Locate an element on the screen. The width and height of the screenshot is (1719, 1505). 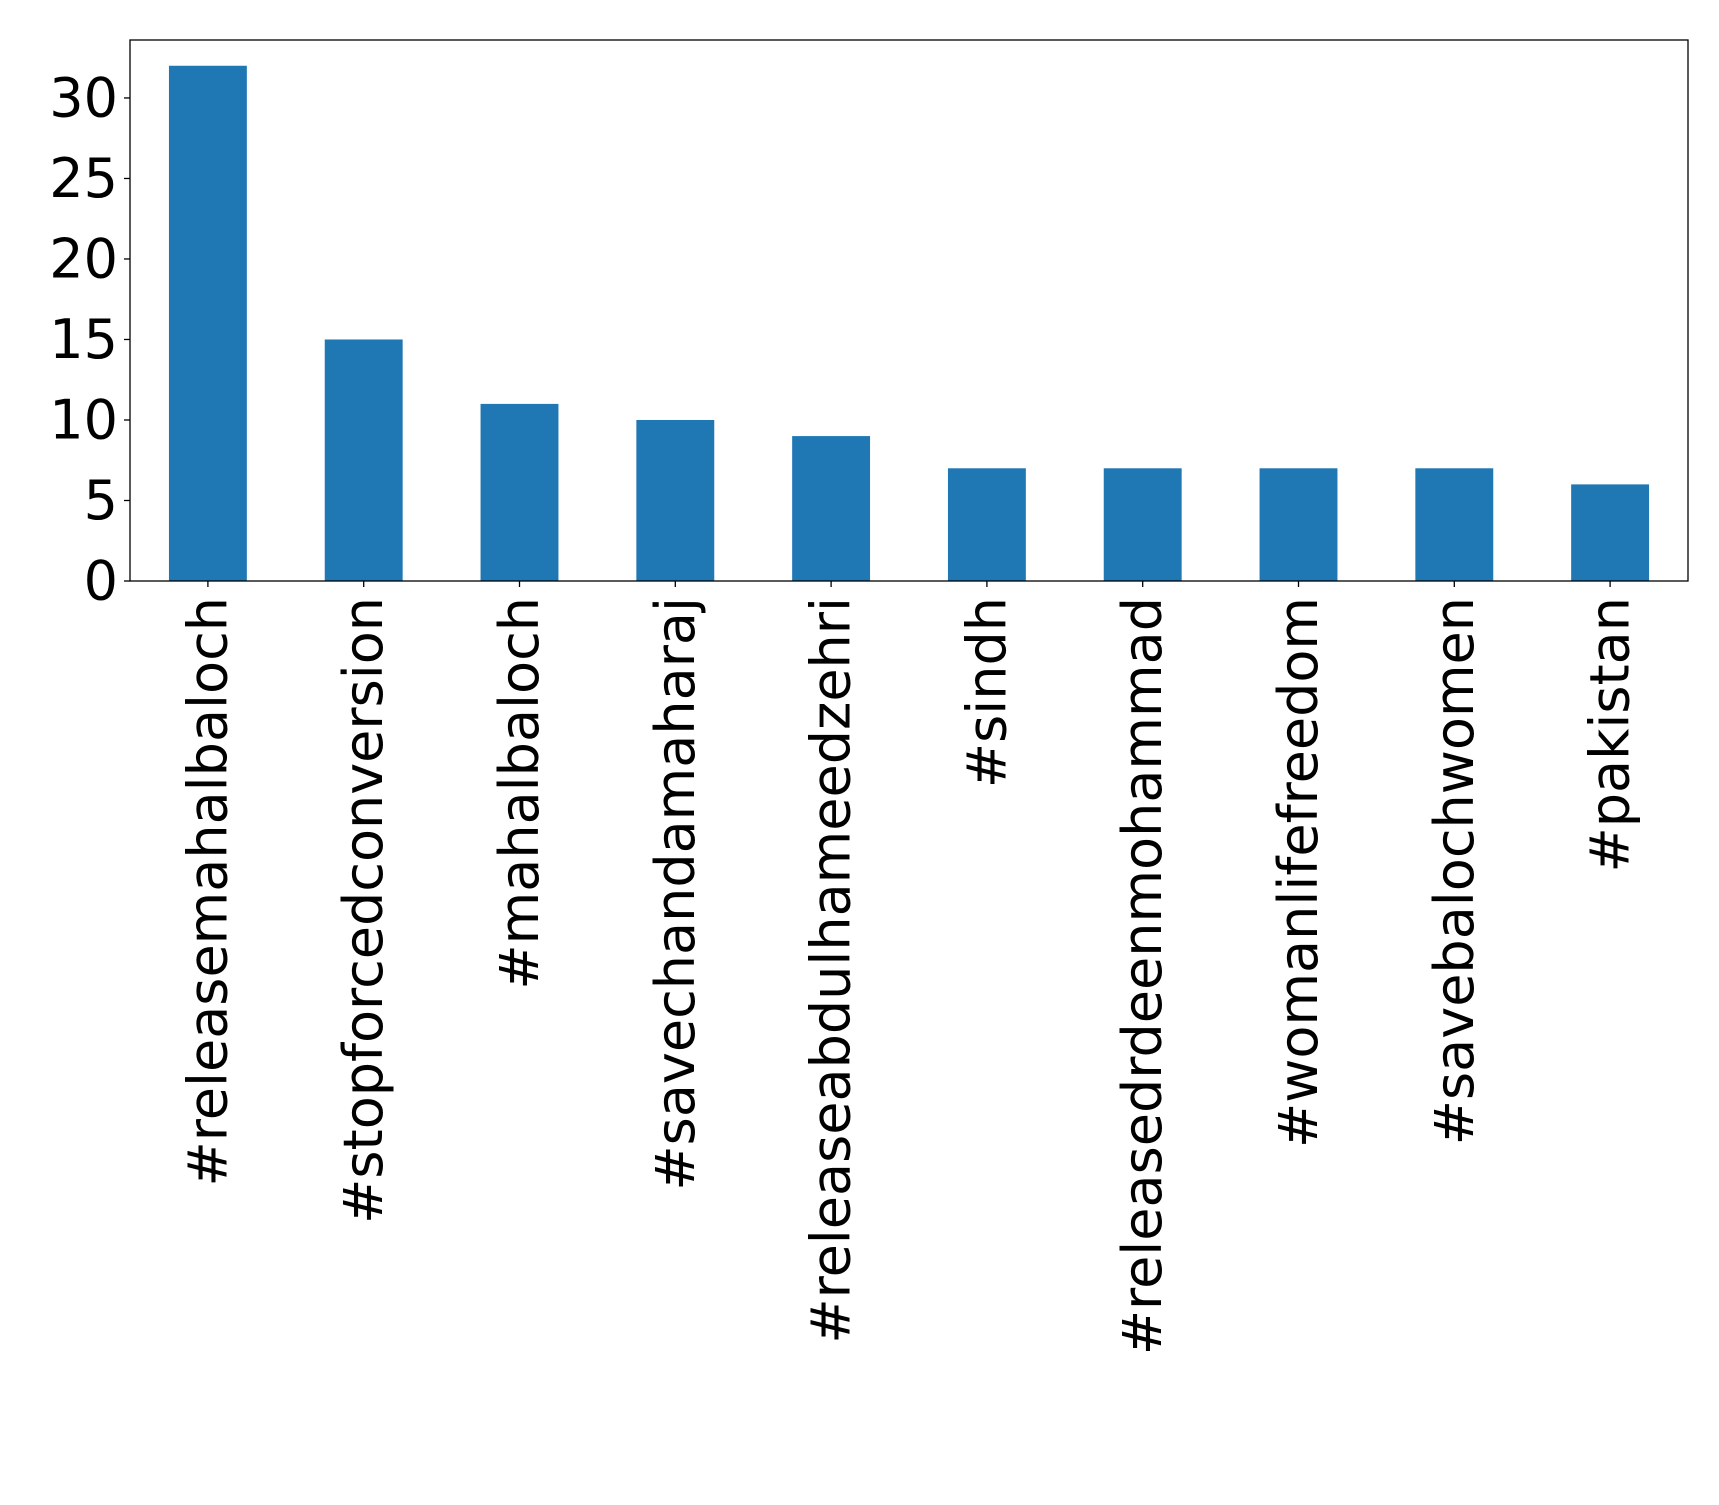
x-tick-label: #pakistan is located at coordinates (1610, 735).